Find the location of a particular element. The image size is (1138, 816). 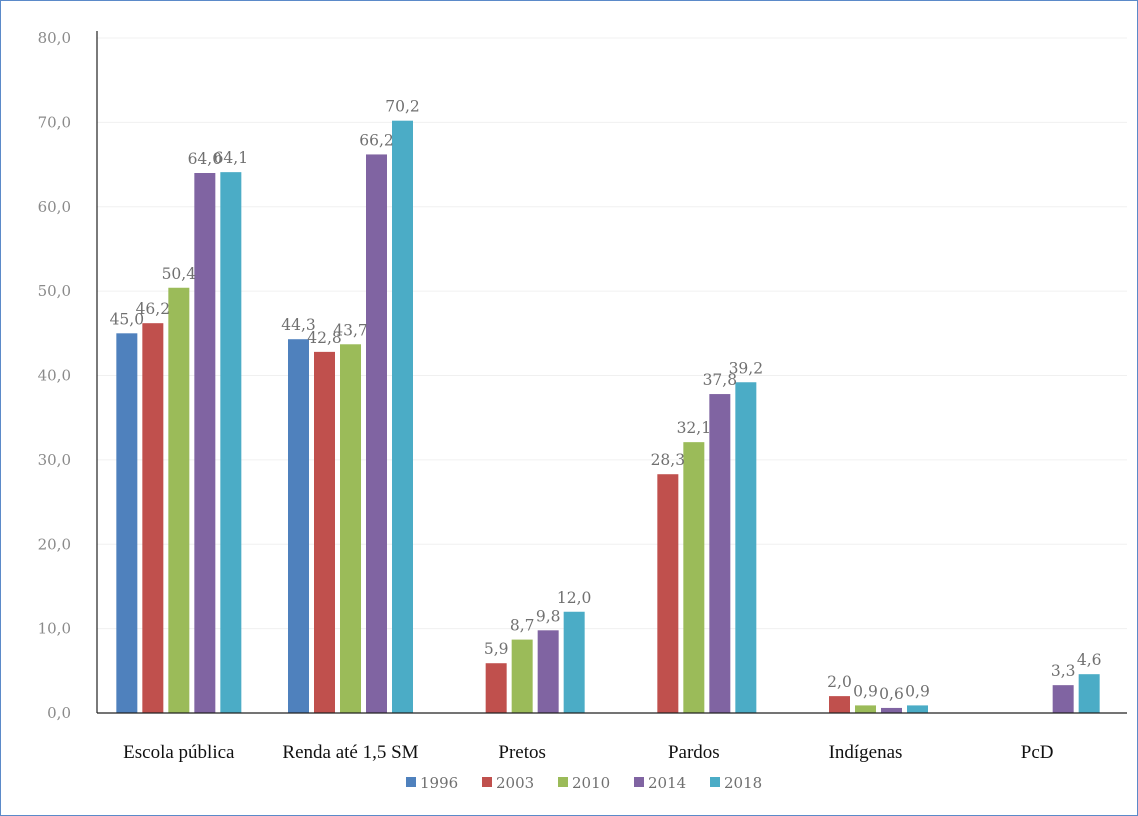

data-label: 5,9 is located at coordinates (496, 649).